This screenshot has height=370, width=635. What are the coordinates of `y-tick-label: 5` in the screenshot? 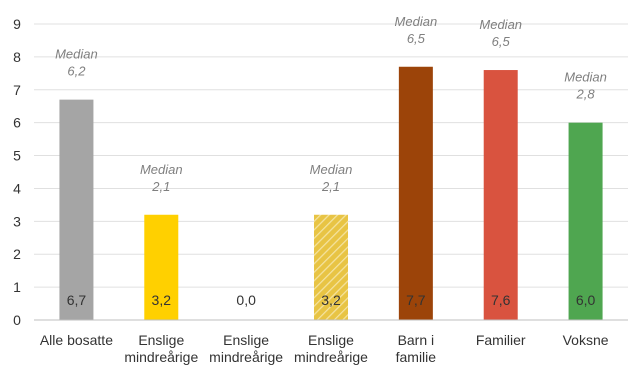 It's located at (17, 156).